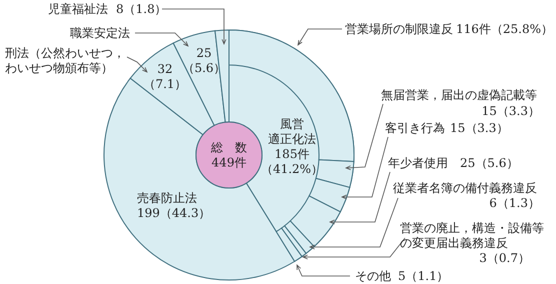  Describe the element at coordinates (292, 161) in the screenshot. I see `data-label: 185件（41.2%）` at that location.